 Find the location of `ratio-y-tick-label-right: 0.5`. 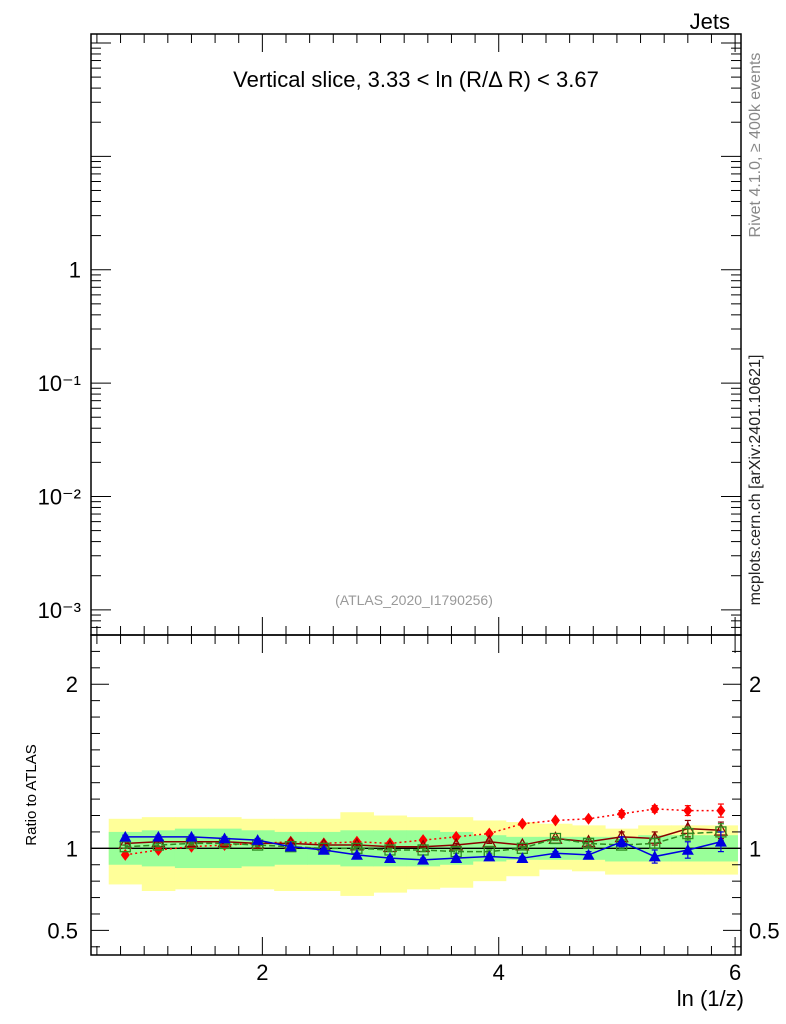

ratio-y-tick-label-right: 0.5 is located at coordinates (764, 930).